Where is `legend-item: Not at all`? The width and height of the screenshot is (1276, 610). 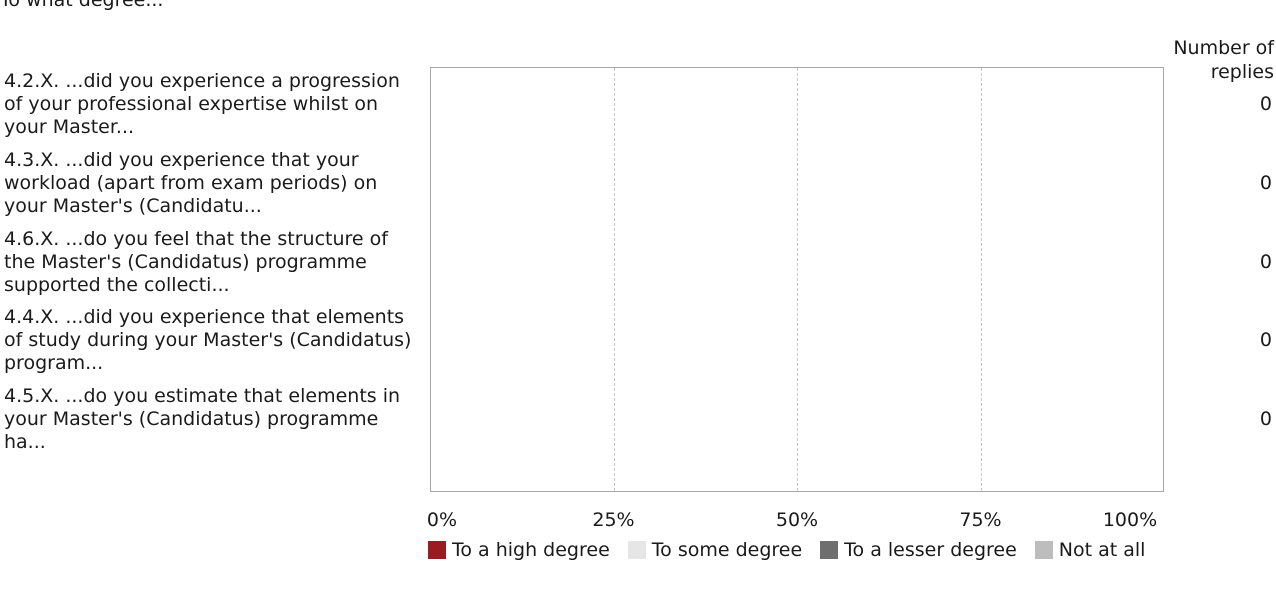 legend-item: Not at all is located at coordinates (1090, 550).